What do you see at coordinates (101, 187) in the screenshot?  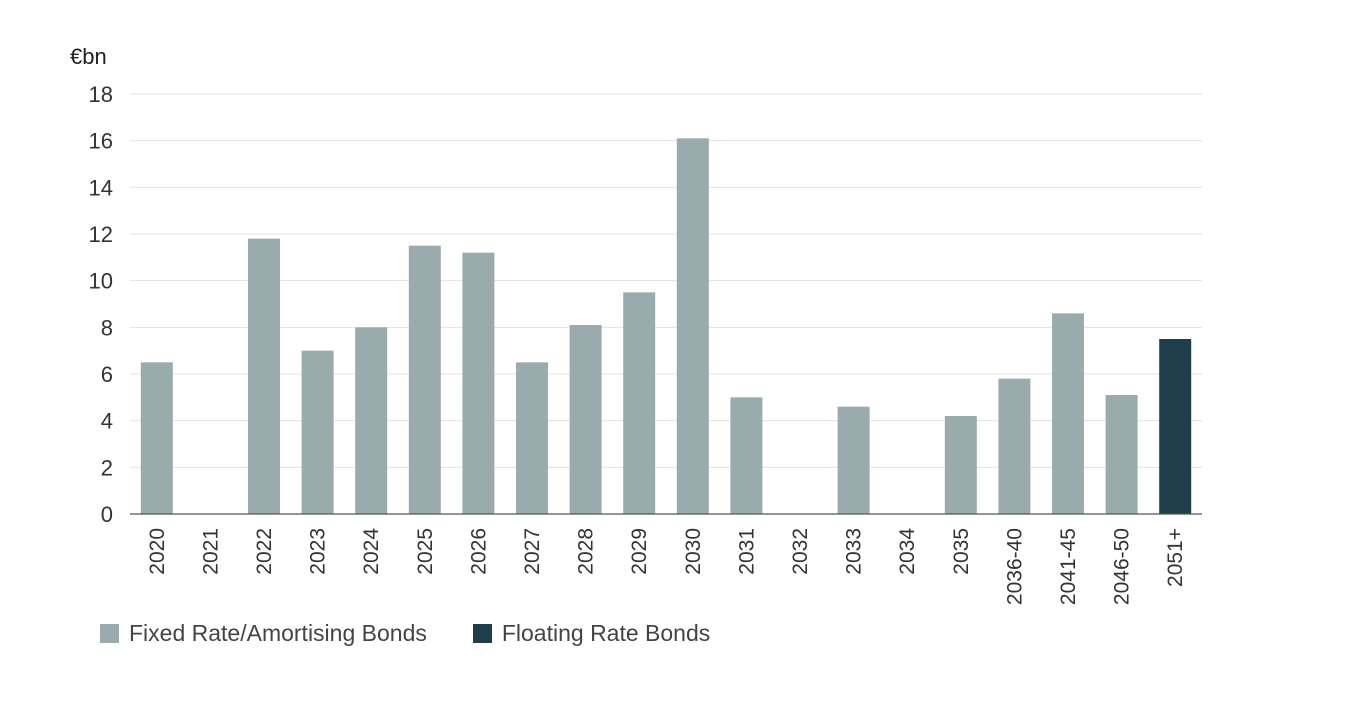 I see `y-tick-label: 14` at bounding box center [101, 187].